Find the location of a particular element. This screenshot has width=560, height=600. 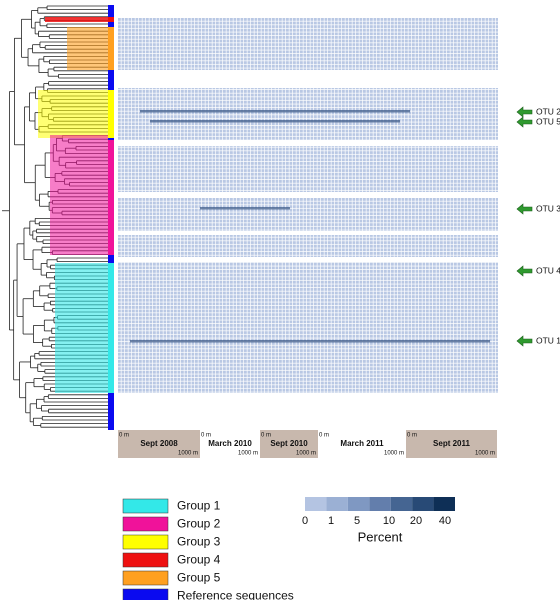

sample-label: March 2011 is located at coordinates (362, 443).